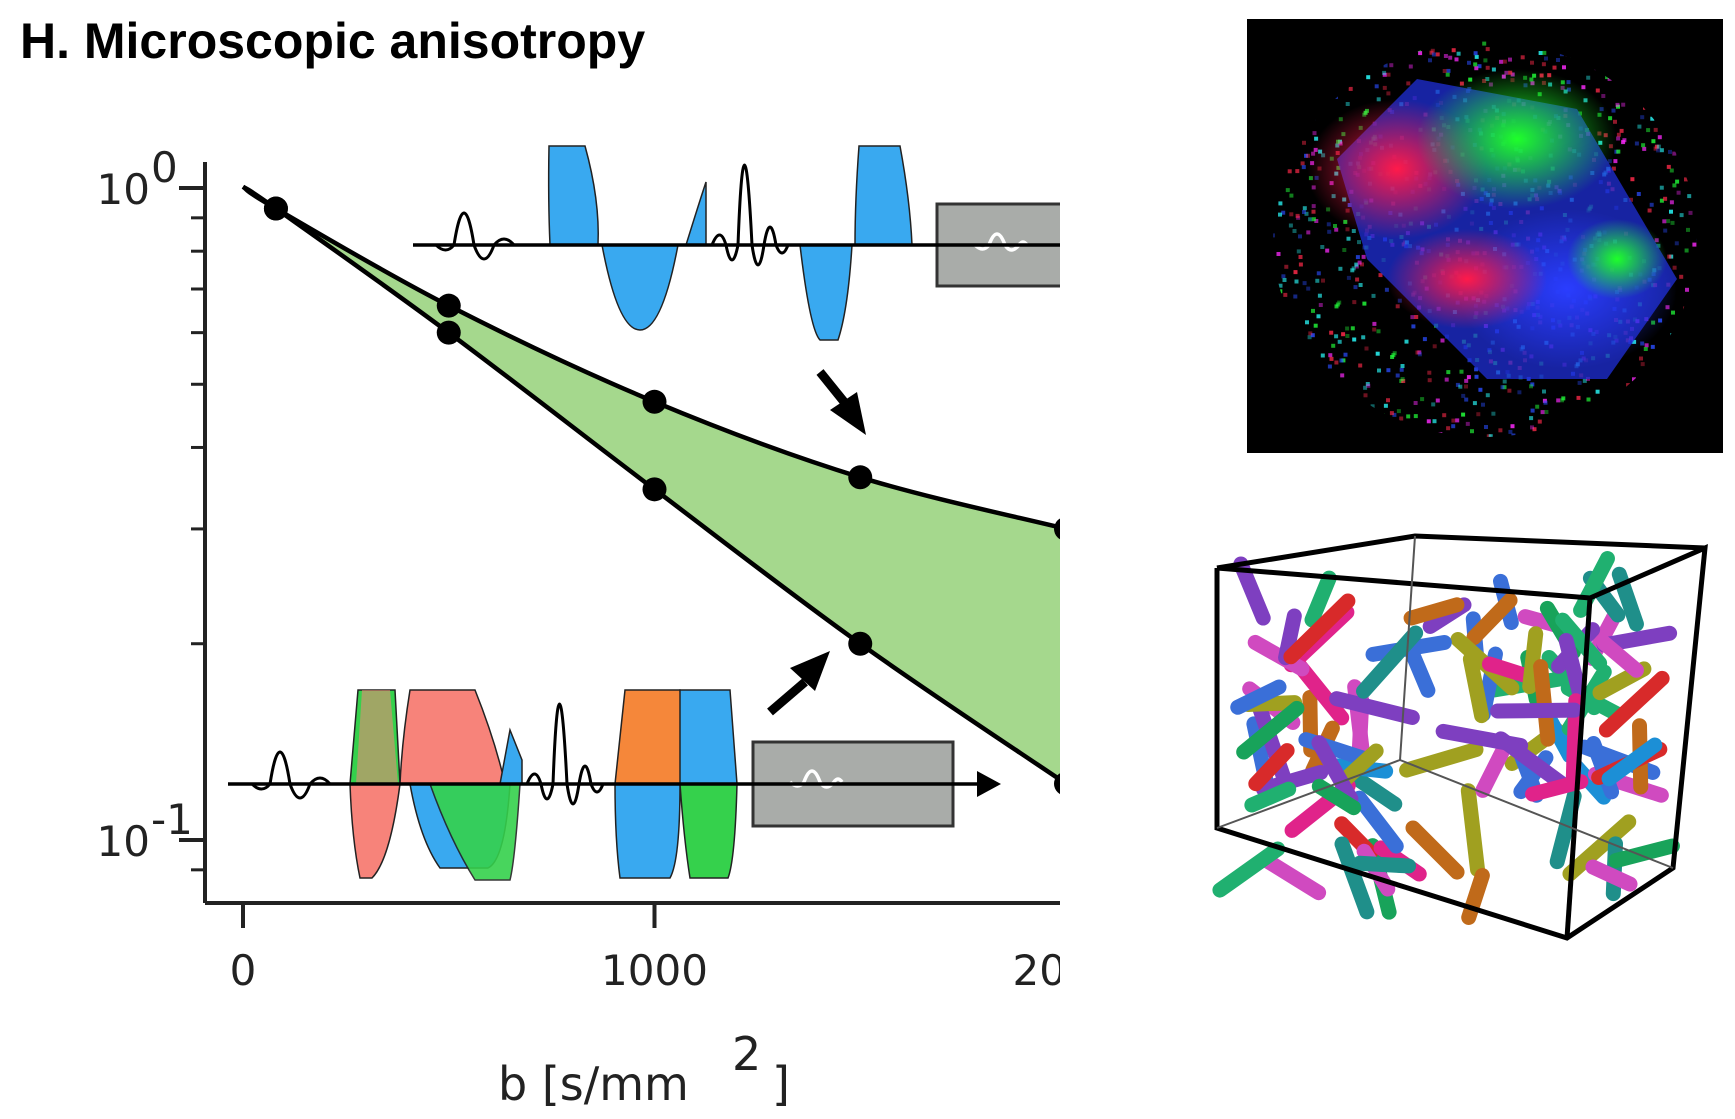 The width and height of the screenshot is (1735, 1119). I want to click on x-axis-title-superscript: 2, so click(746, 1054).